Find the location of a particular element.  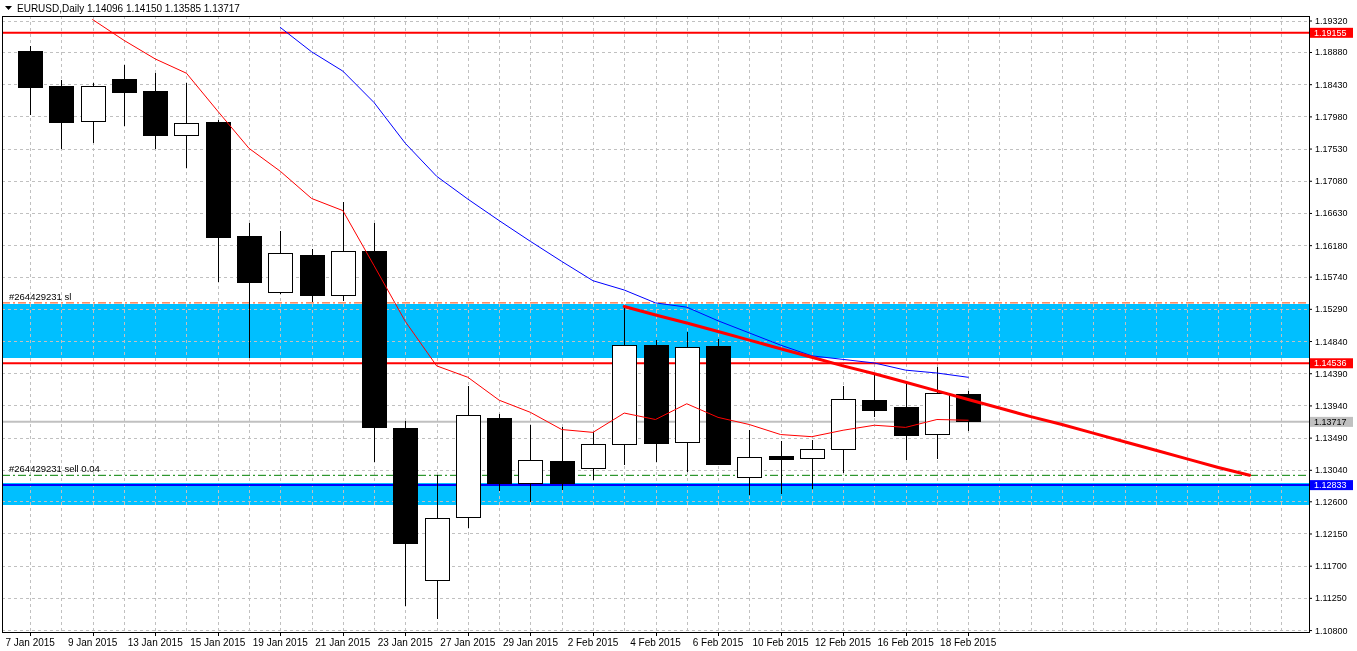

y-tick-label: 1.17980 is located at coordinates (1331, 116).